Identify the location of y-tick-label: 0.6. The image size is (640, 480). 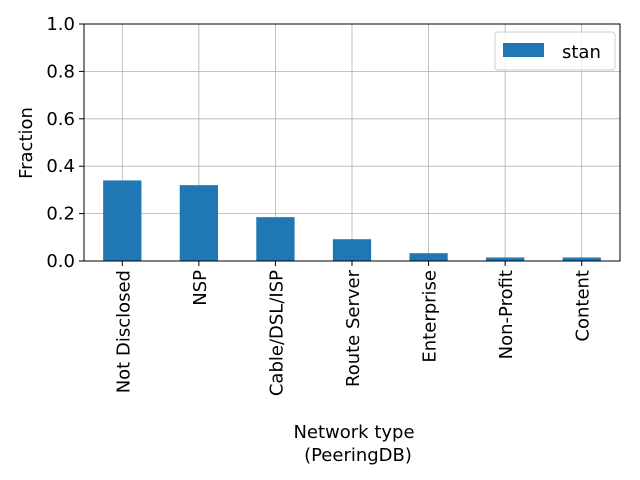
(60, 119).